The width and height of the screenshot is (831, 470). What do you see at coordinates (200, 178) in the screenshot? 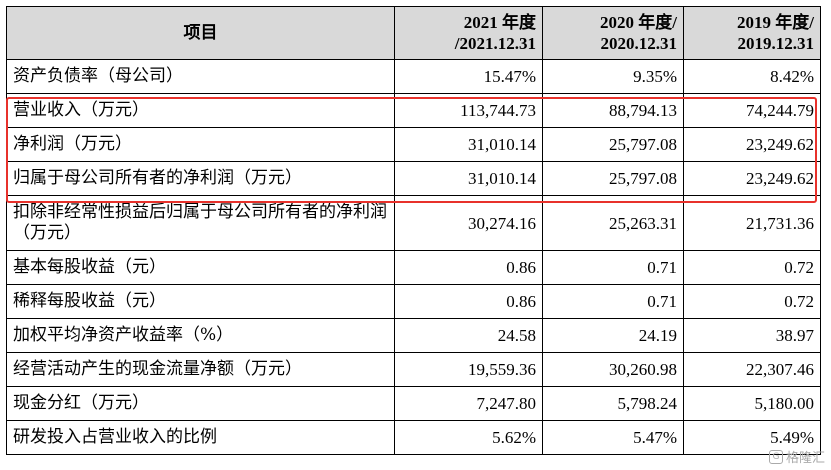
I see `row-label: 归属于母公司所有者的净利润（万元）` at bounding box center [200, 178].